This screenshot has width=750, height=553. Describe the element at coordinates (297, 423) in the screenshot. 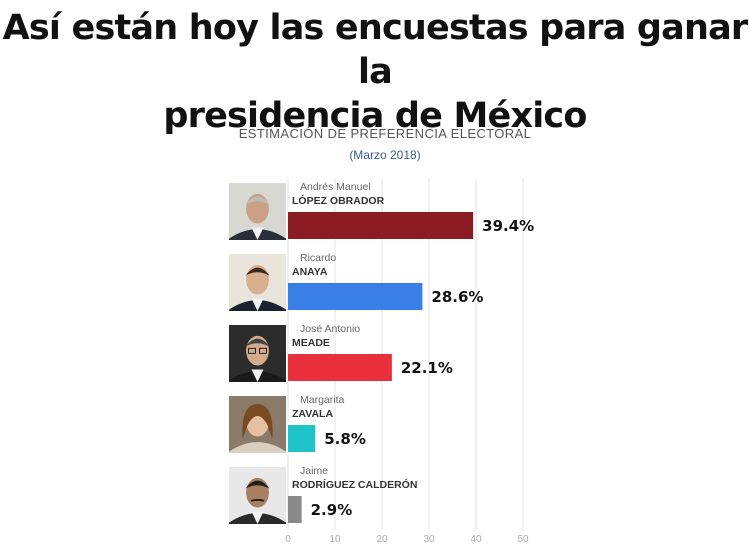

I see `chart-row: Margarita ZAVALA 5.8%` at that location.